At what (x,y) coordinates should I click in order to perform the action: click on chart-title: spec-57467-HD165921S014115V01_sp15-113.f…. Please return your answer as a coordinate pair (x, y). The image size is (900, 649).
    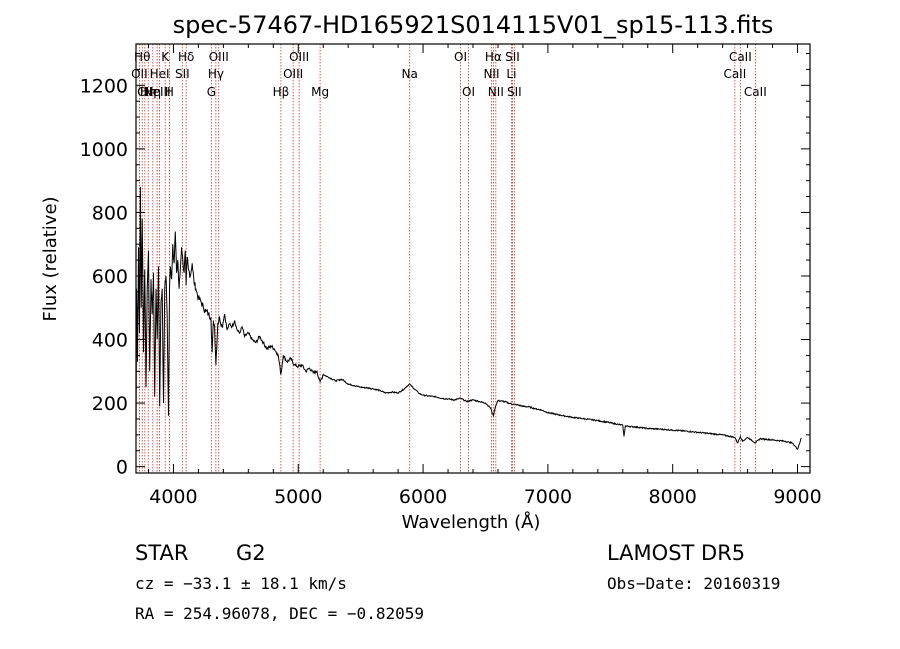
    Looking at the image, I should click on (473, 25).